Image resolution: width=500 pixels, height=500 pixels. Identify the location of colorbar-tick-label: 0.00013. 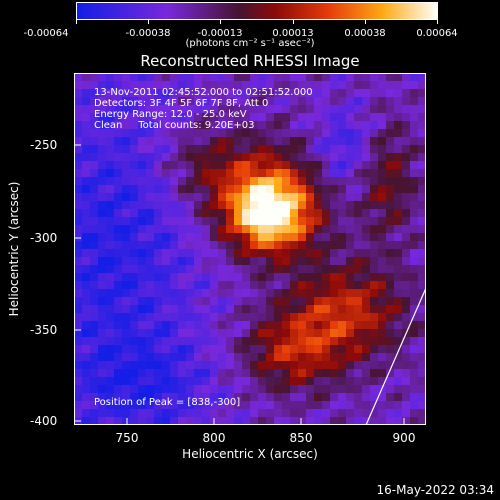
(293, 33).